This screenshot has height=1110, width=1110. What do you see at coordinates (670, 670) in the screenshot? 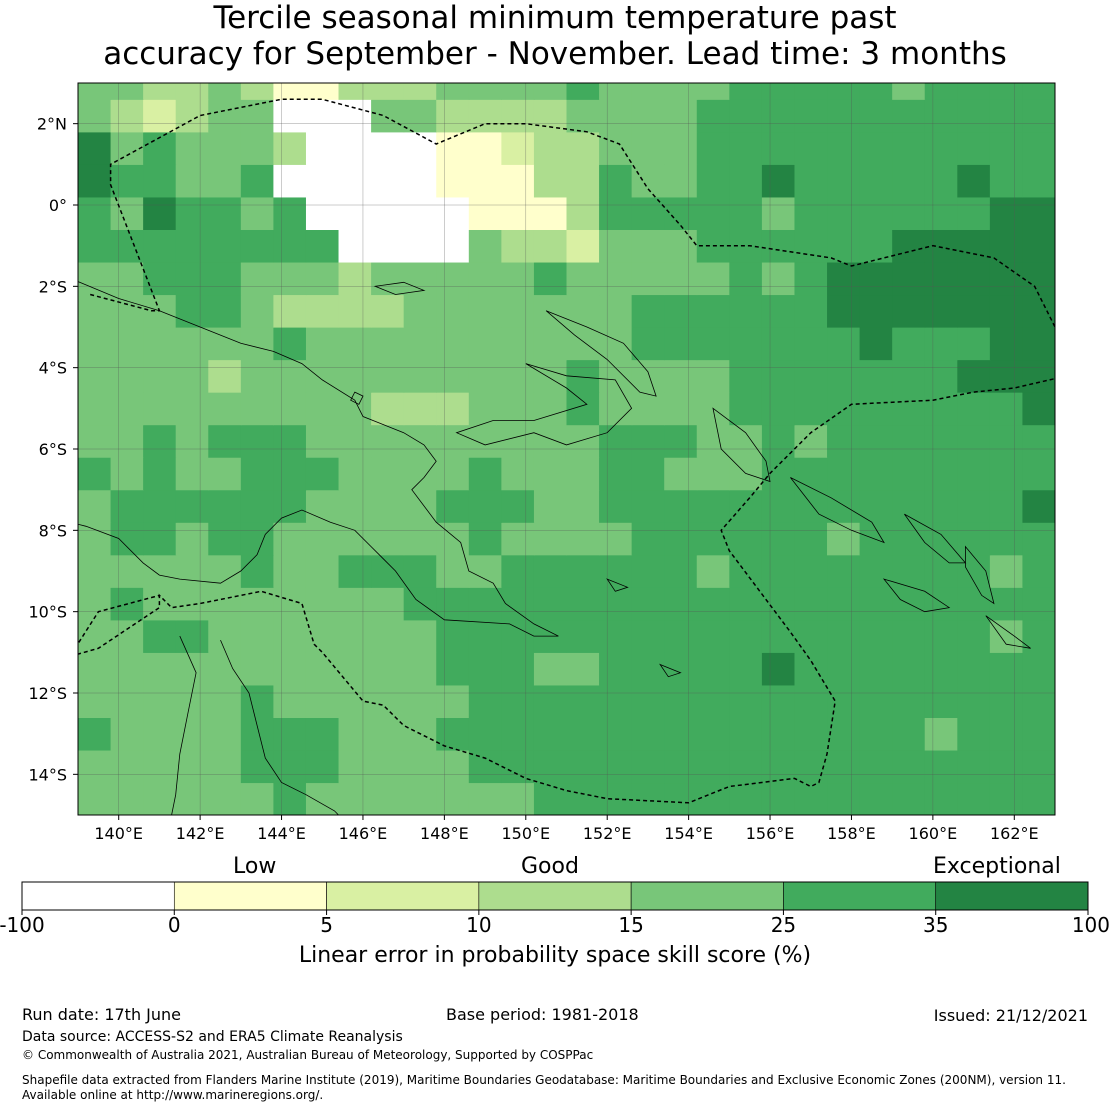
I see `island-outline` at bounding box center [670, 670].